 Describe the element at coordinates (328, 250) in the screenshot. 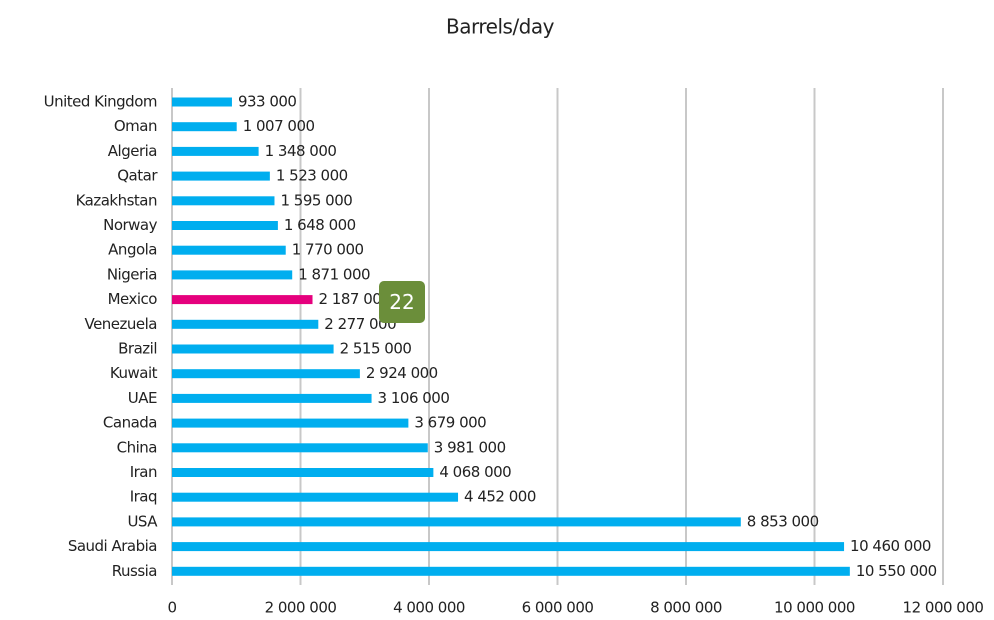

I see `value-label: 1 770 000` at that location.